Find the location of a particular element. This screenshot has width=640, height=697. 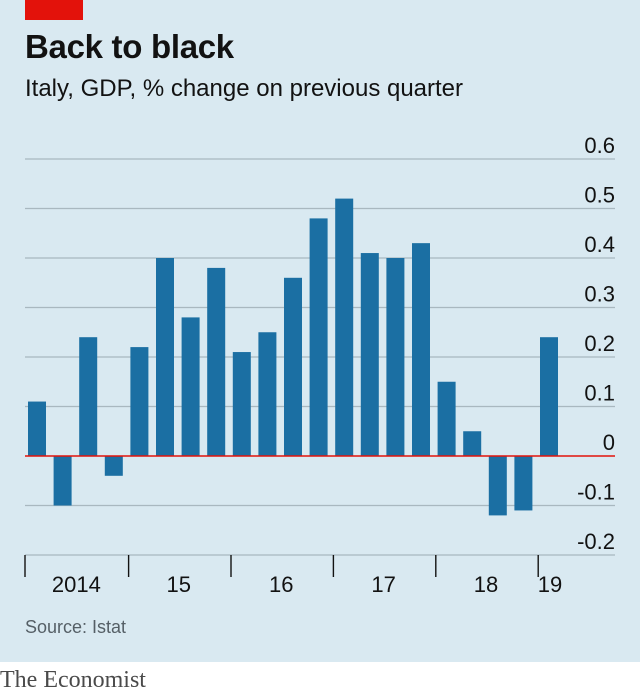

y-tick-label: 0.1 is located at coordinates (599, 393).